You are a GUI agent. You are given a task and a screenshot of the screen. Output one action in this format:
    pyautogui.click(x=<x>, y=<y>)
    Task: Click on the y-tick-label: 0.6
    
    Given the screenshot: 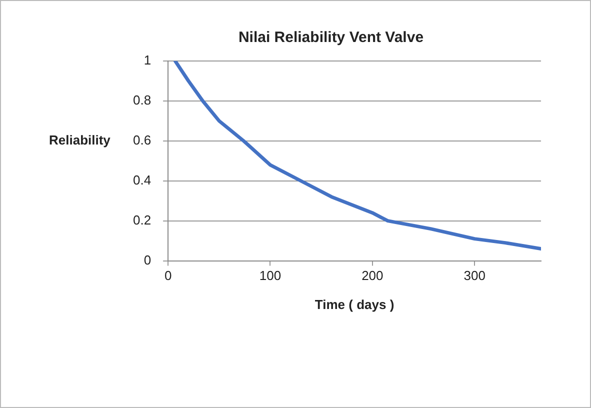 What is the action you would take?
    pyautogui.click(x=142, y=140)
    